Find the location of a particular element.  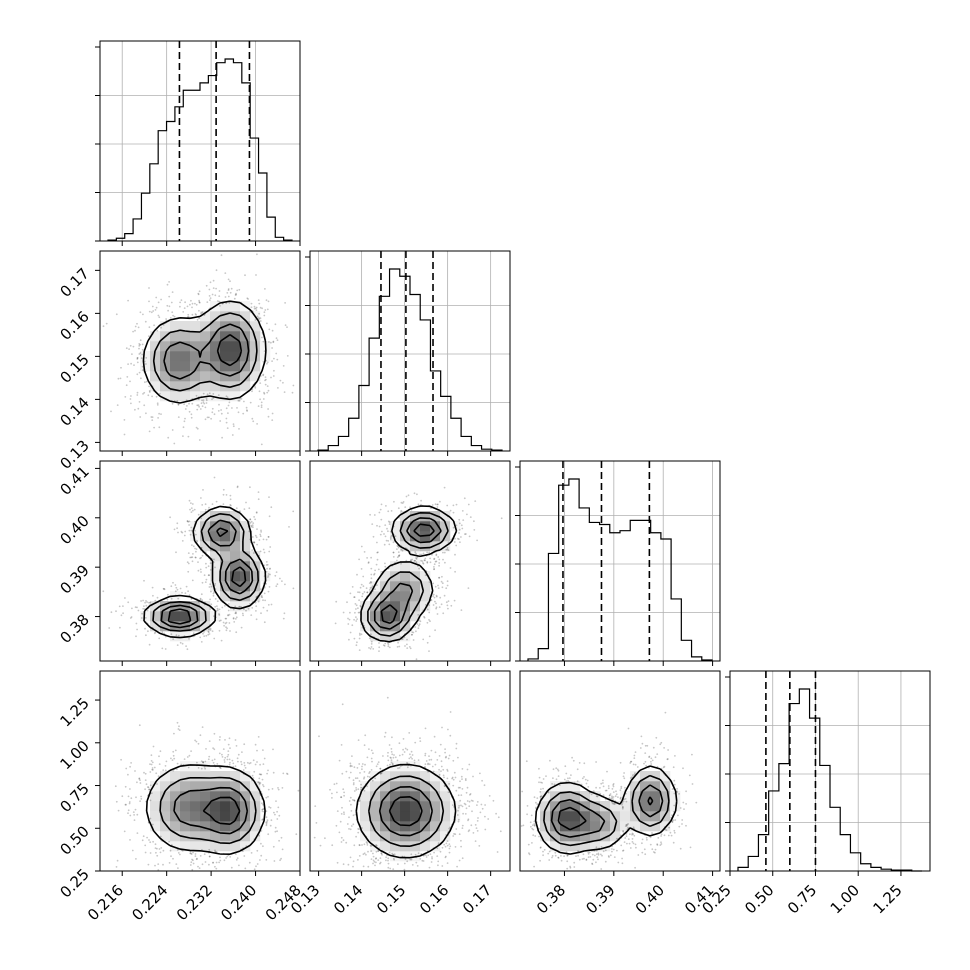

y-tick-label: 1.25 is located at coordinates (74, 712).